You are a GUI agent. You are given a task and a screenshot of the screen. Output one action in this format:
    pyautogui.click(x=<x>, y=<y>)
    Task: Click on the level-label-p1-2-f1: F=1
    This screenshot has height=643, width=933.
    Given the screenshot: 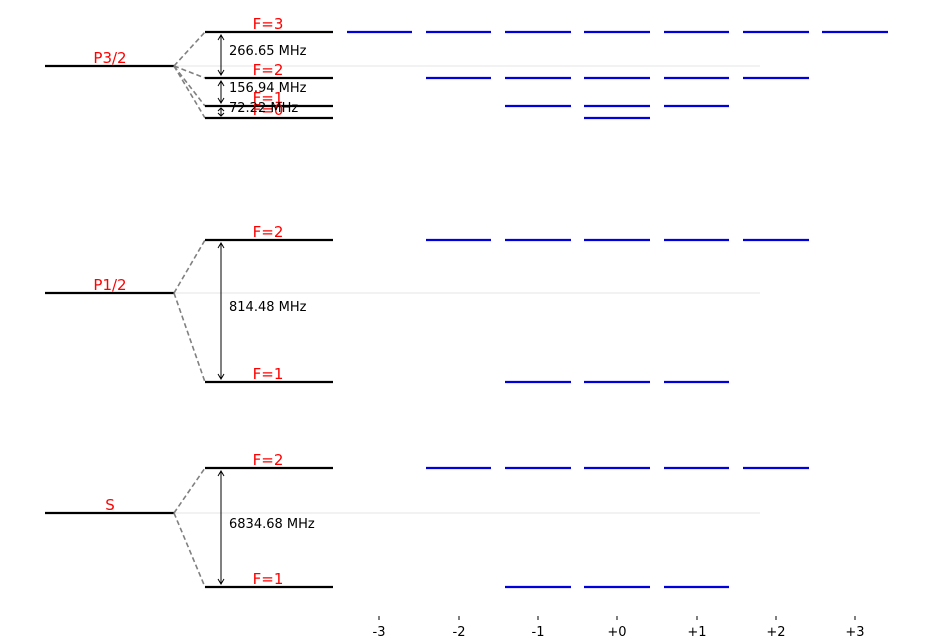 What is the action you would take?
    pyautogui.click(x=268, y=374)
    